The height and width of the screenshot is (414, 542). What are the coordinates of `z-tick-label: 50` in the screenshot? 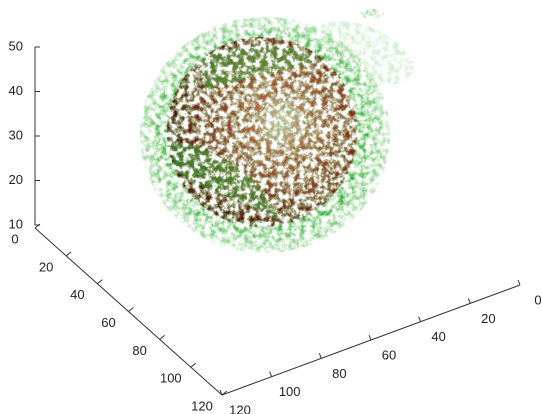 It's located at (16, 45).